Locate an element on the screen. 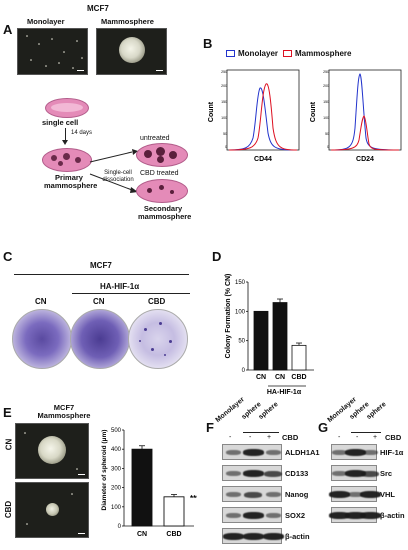  legend-swatch-mammosphere is located at coordinates (287, 53).